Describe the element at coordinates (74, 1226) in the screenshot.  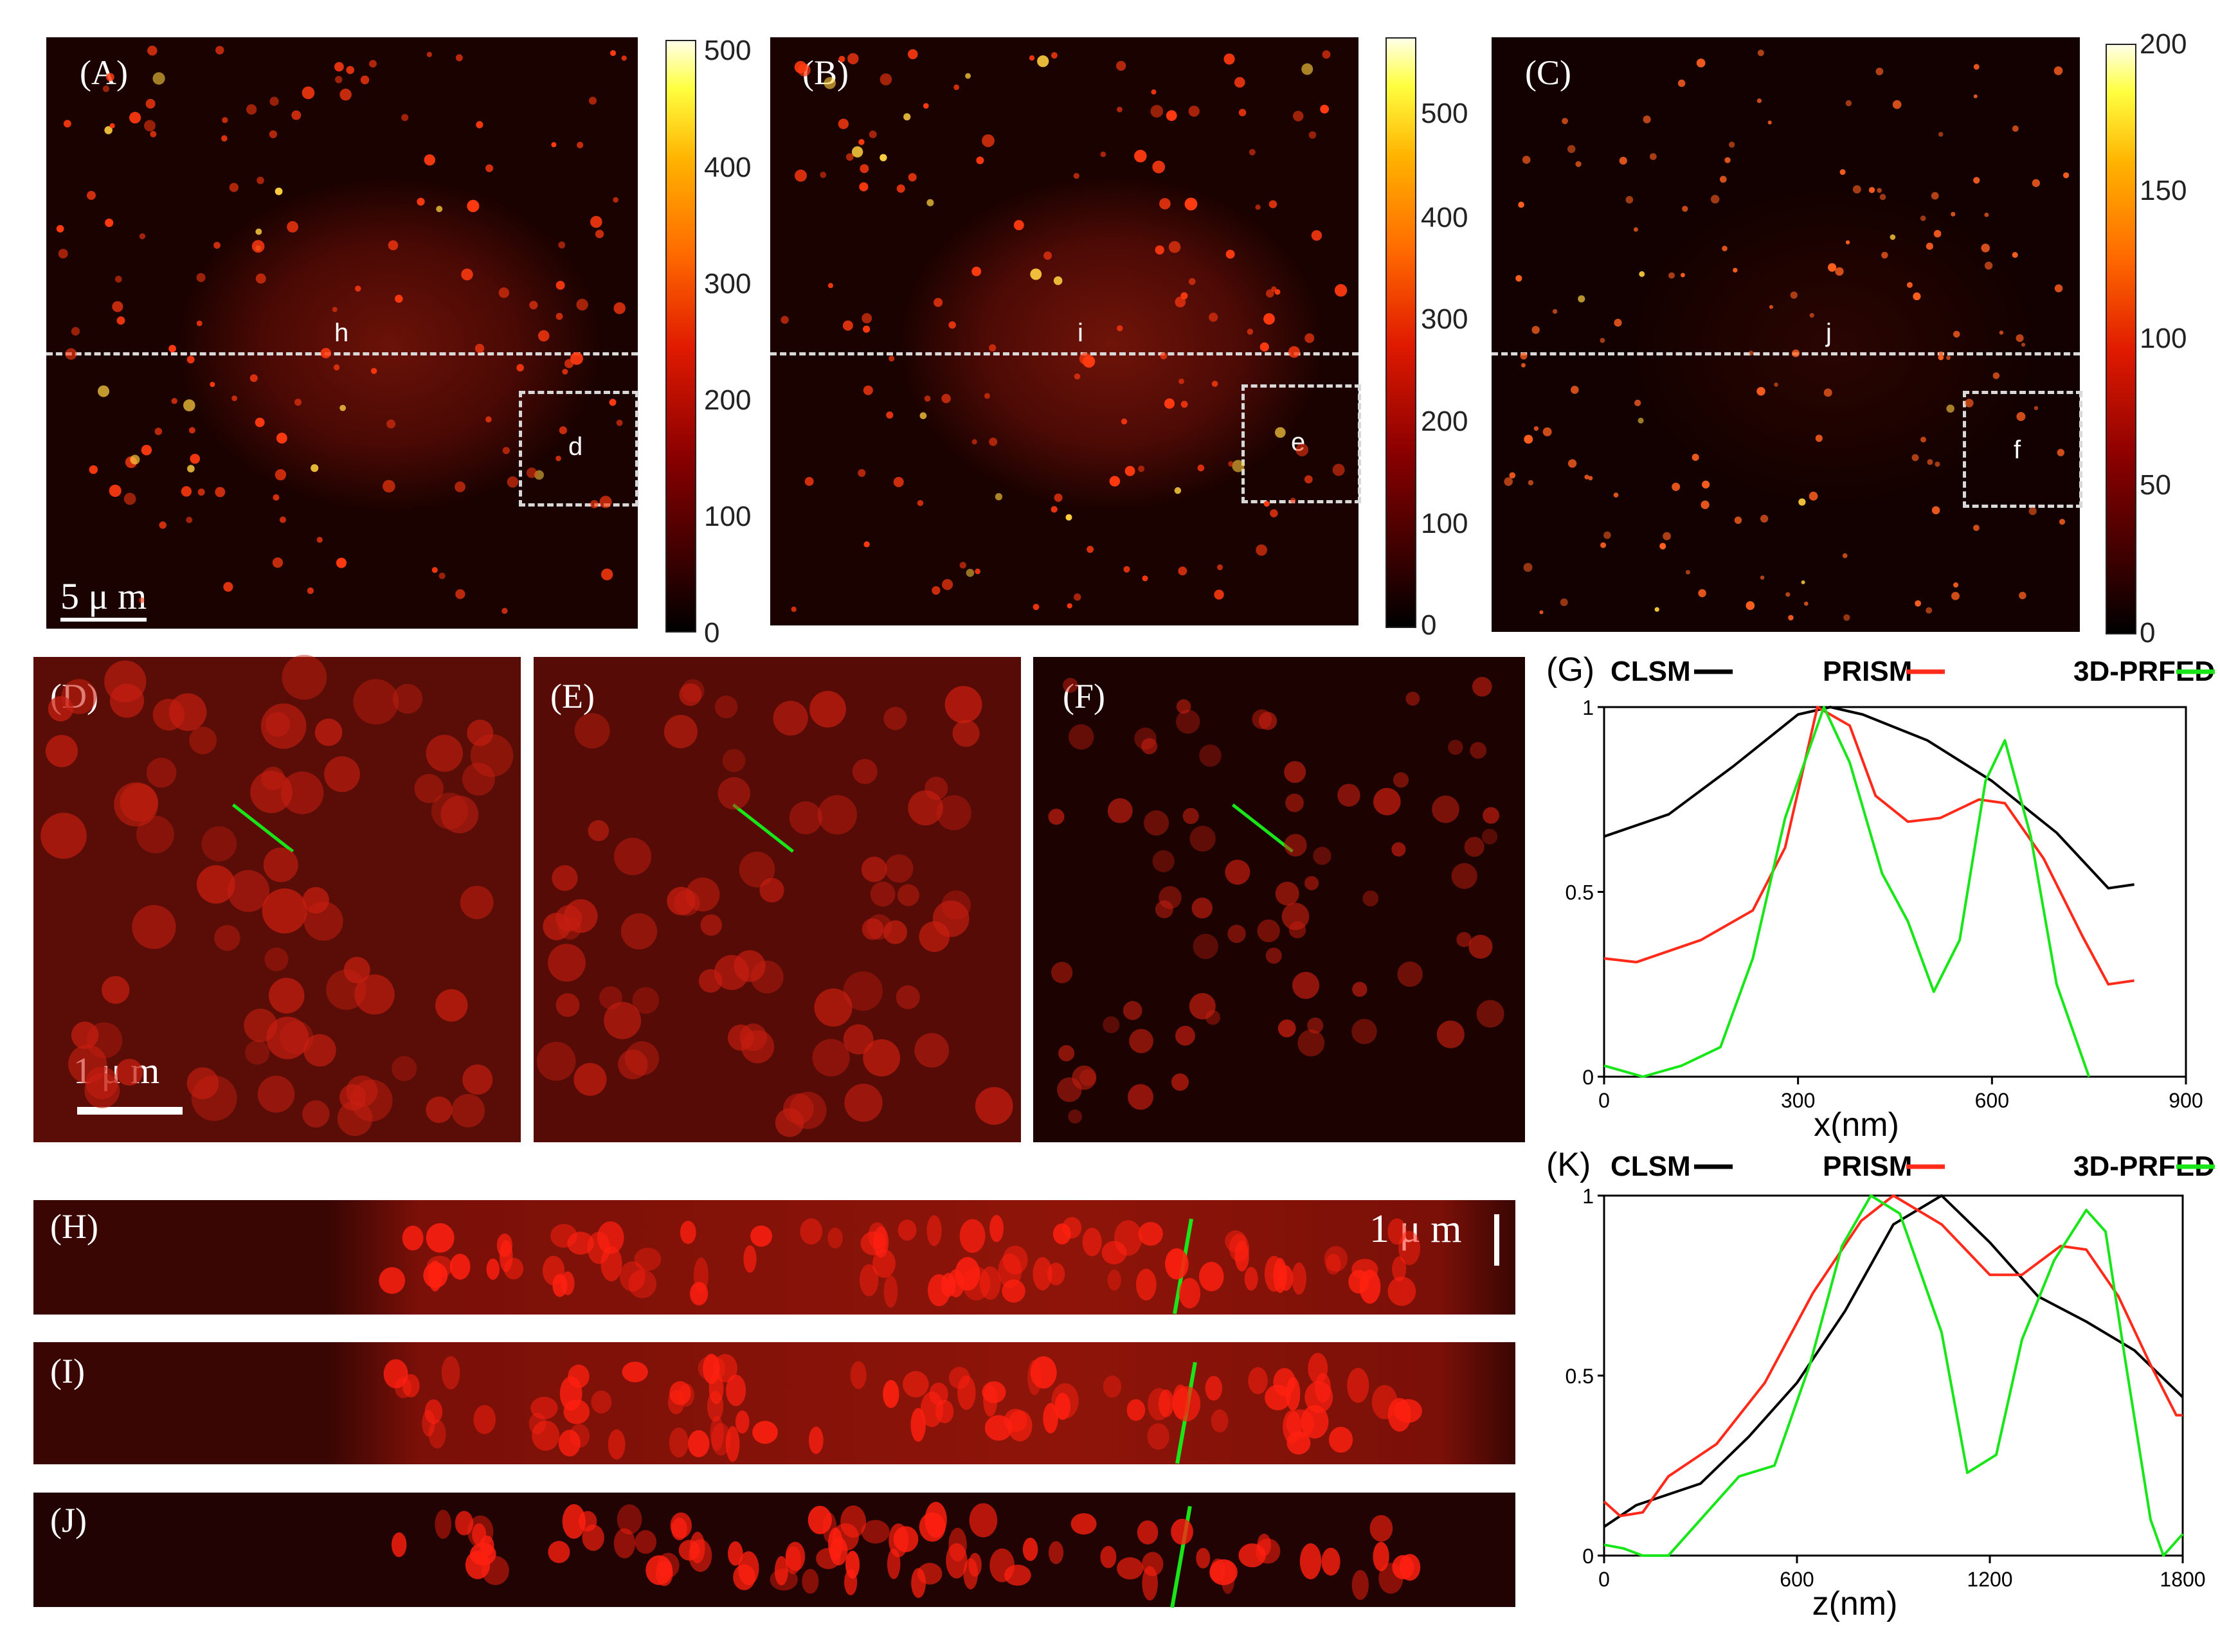
I see `panel-h-label: (H)` at that location.